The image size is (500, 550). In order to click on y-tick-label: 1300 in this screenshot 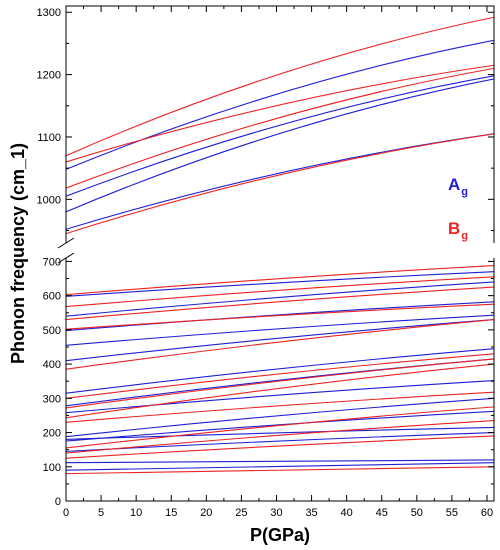, I will do `click(49, 13)`.